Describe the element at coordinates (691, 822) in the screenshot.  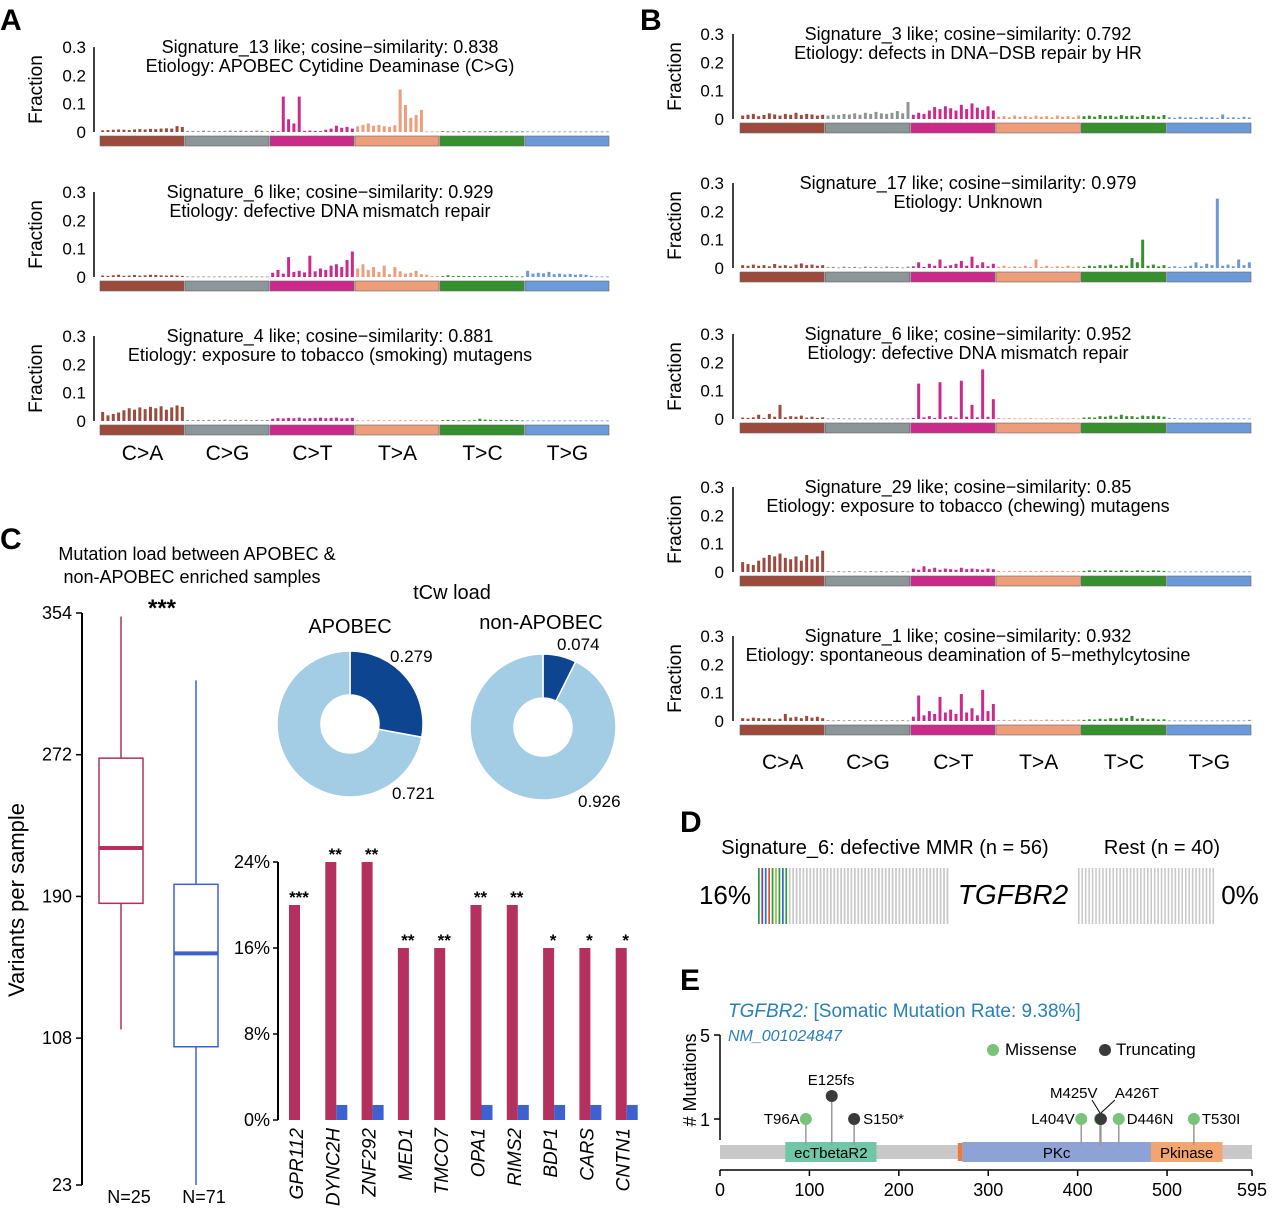
I see `panel-label-d: D` at that location.